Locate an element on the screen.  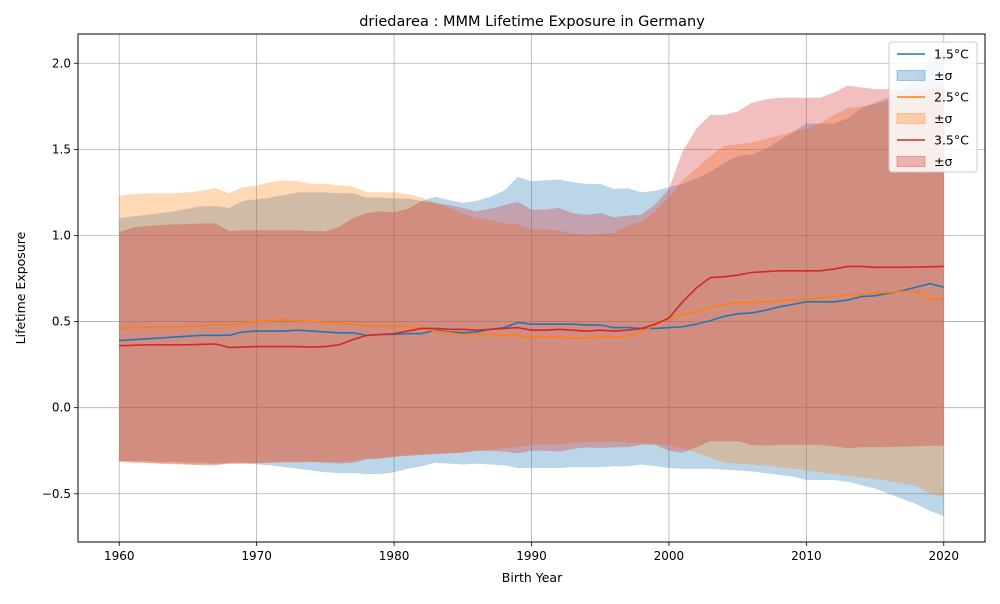
line-2-5-c is located at coordinates (531, 314).